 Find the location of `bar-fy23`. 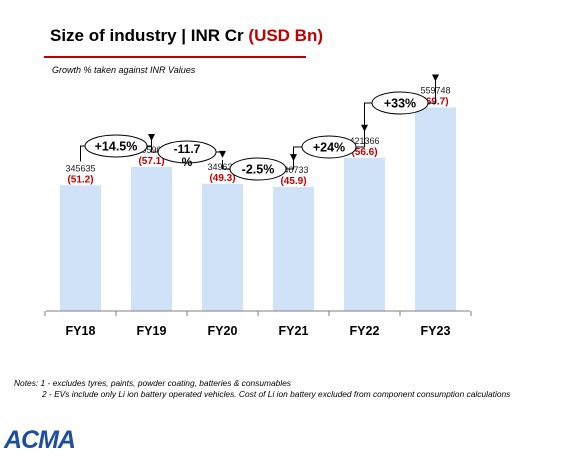

bar-fy23 is located at coordinates (435, 209).